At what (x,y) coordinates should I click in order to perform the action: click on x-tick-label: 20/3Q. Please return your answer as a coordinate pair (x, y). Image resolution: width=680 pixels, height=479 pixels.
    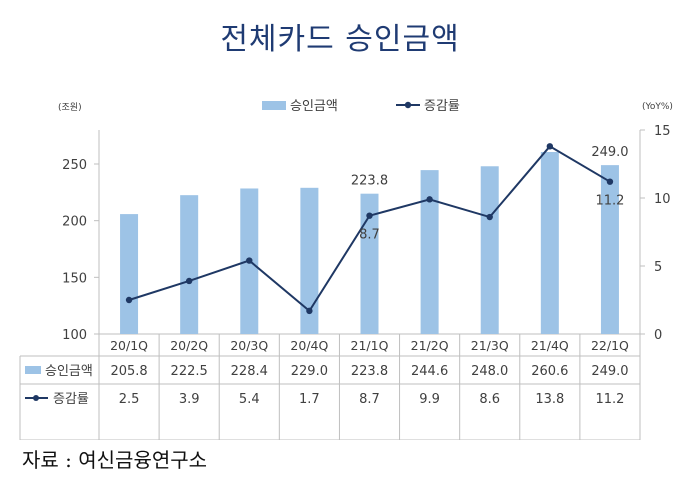
    Looking at the image, I should click on (249, 345).